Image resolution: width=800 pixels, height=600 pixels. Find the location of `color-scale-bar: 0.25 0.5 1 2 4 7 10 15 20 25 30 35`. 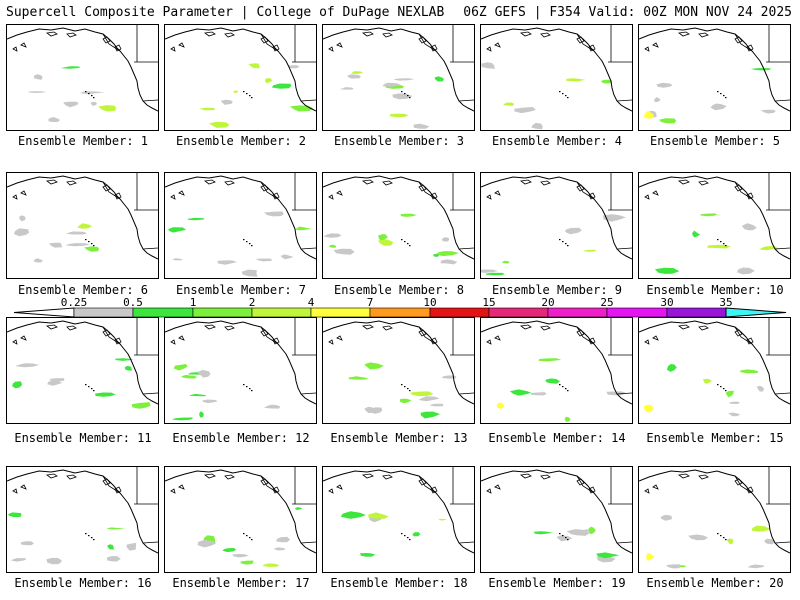

color-scale-bar: 0.25 0.5 1 2 4 7 10 15 20 25 30 35 is located at coordinates (400, 307).